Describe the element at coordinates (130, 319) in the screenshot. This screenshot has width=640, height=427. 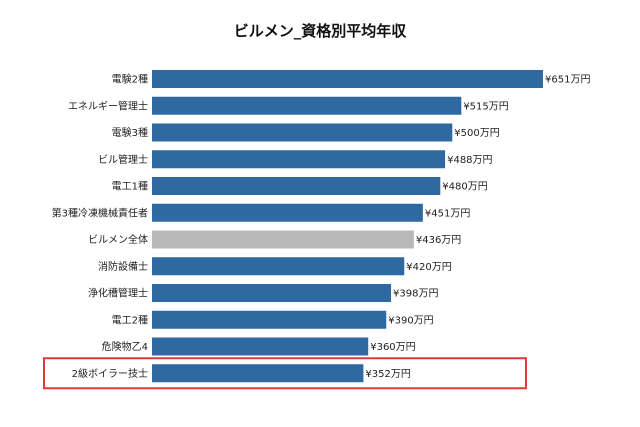
I see `category-label: 電工2種` at that location.